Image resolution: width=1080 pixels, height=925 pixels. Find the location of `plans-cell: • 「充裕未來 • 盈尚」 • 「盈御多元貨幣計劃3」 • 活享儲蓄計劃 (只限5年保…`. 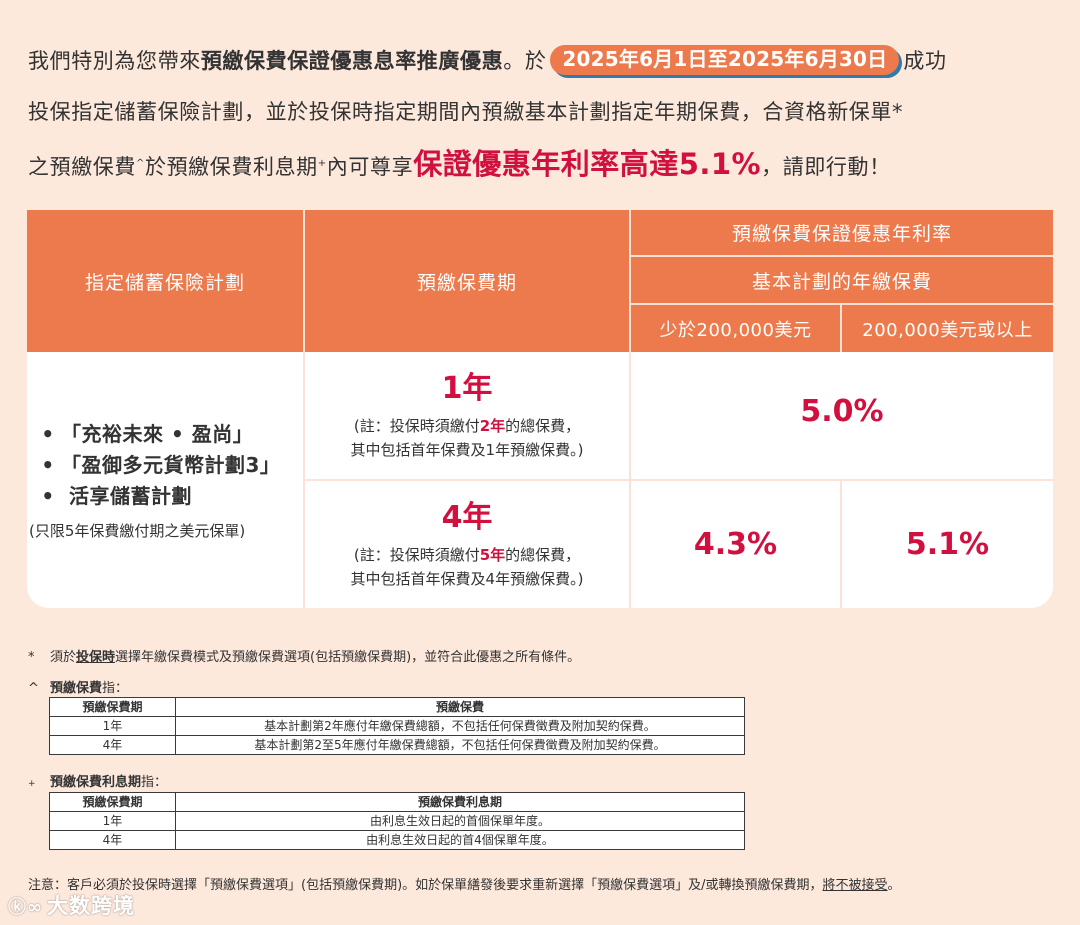

plans-cell: • 「充裕未來 • 盈尚」 • 「盈御多元貨幣計劃3」 • 活享儲蓄計劃 (只限5年保… is located at coordinates (165, 480).